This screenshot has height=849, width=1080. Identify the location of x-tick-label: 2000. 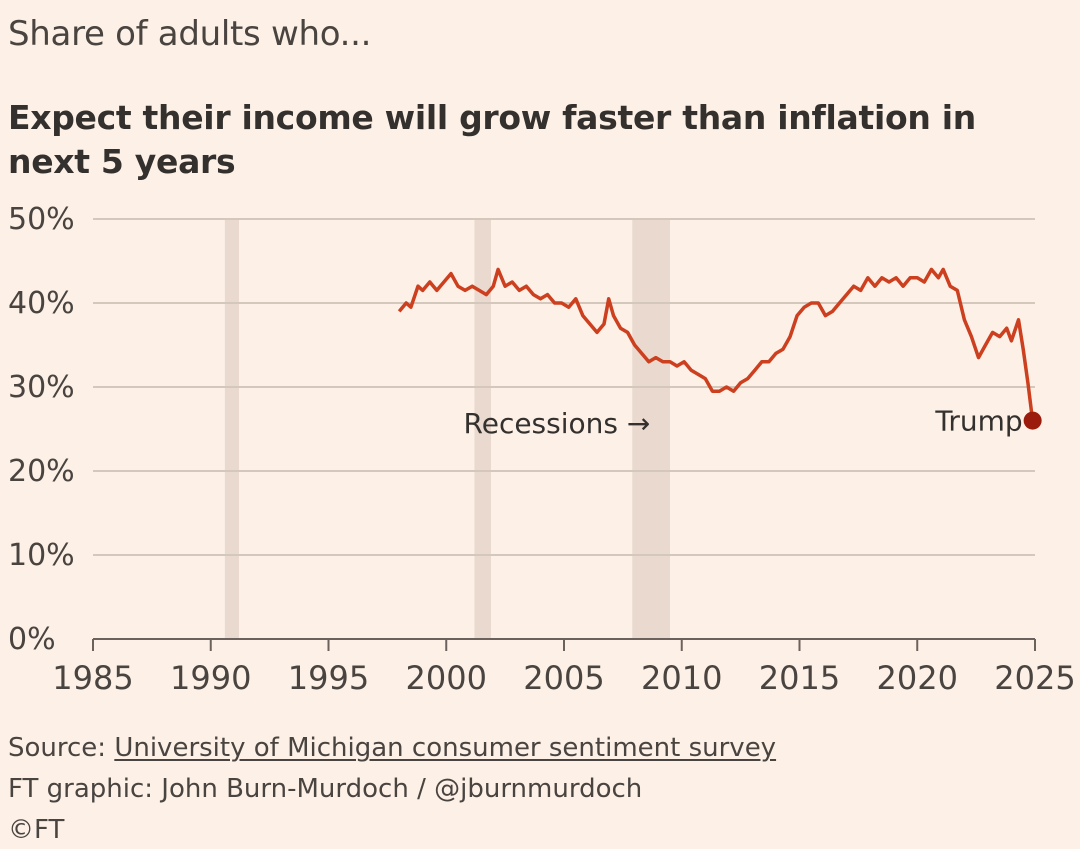
(446, 678).